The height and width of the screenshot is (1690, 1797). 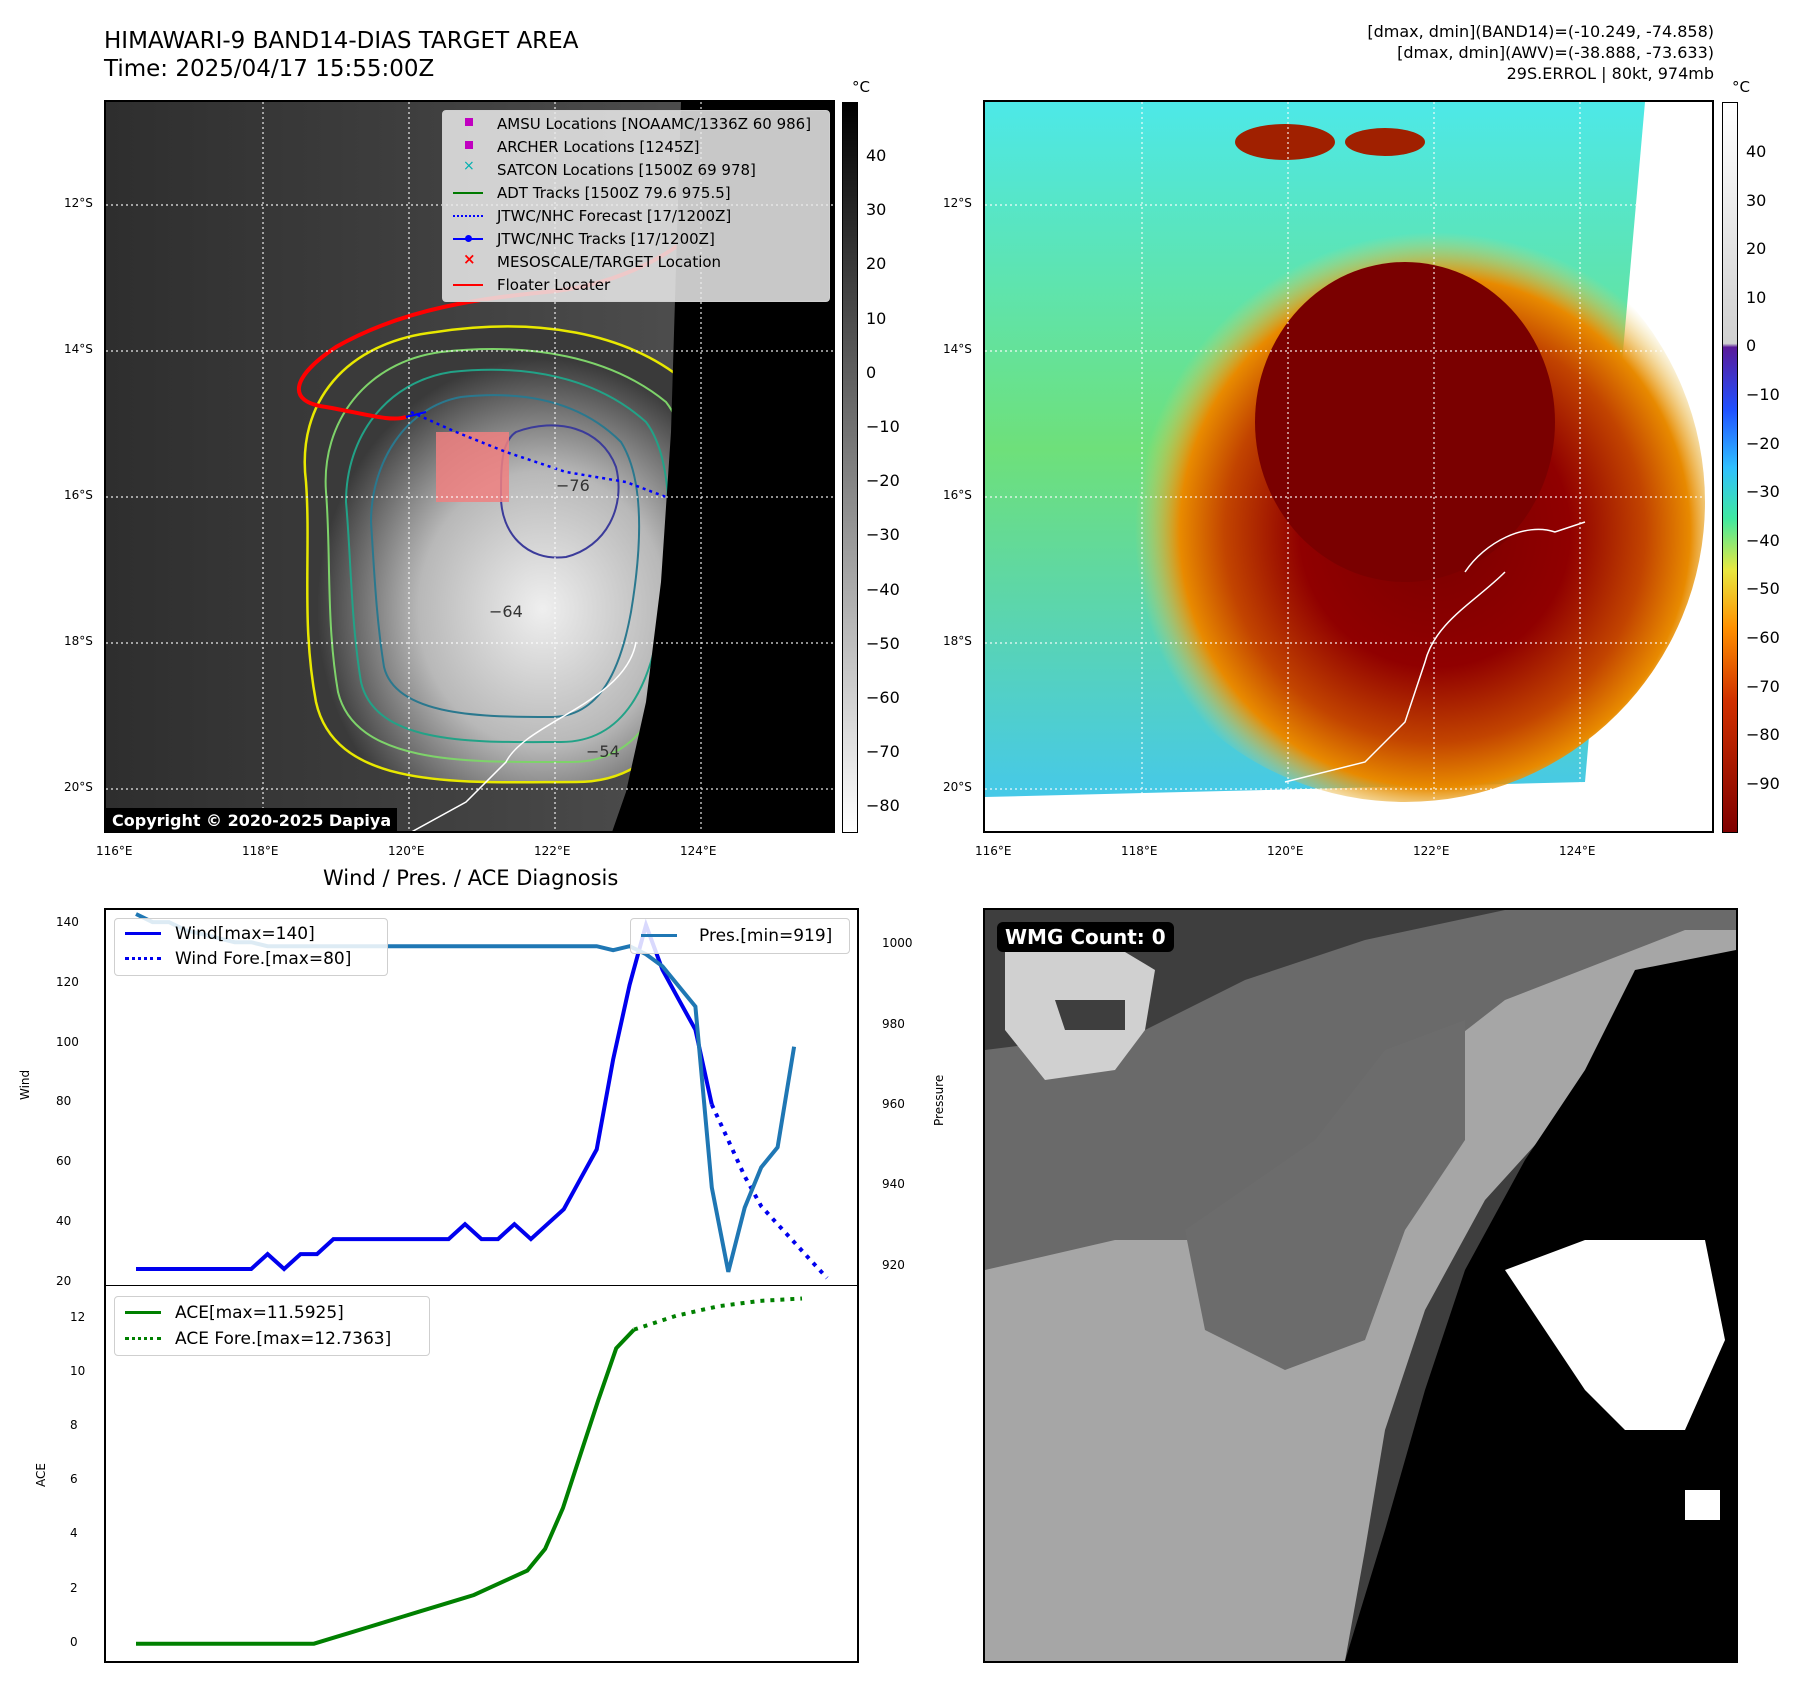 I want to click on contour-label: −54, so click(x=603, y=751).